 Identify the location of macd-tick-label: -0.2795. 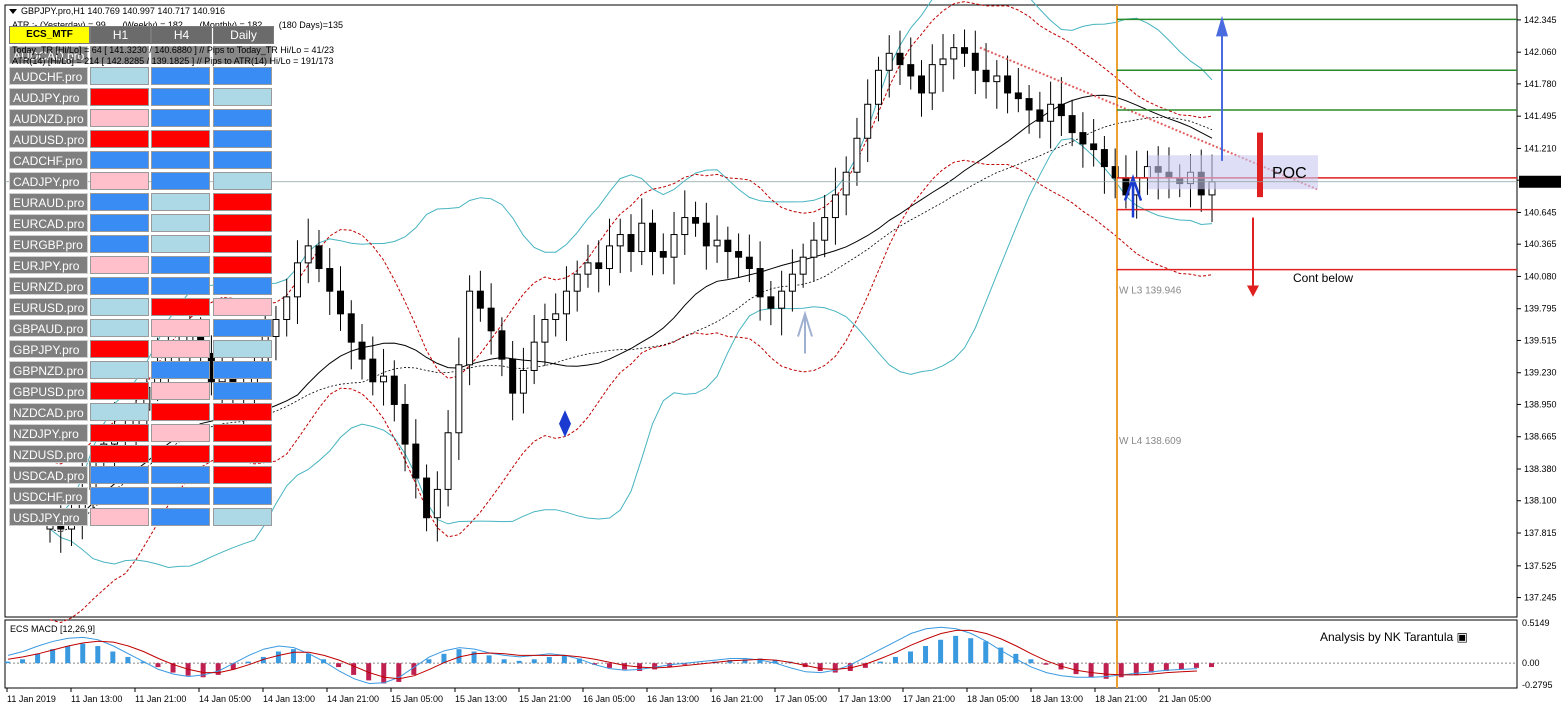
(1537, 685).